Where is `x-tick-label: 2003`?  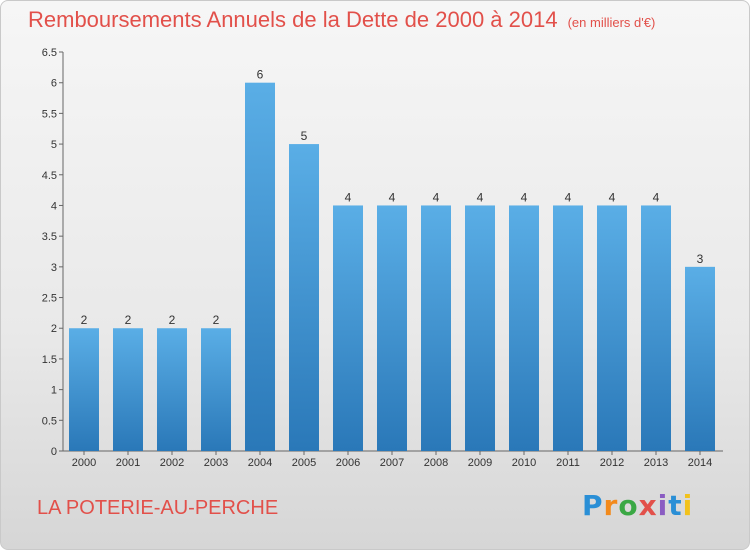
x-tick-label: 2003 is located at coordinates (216, 463).